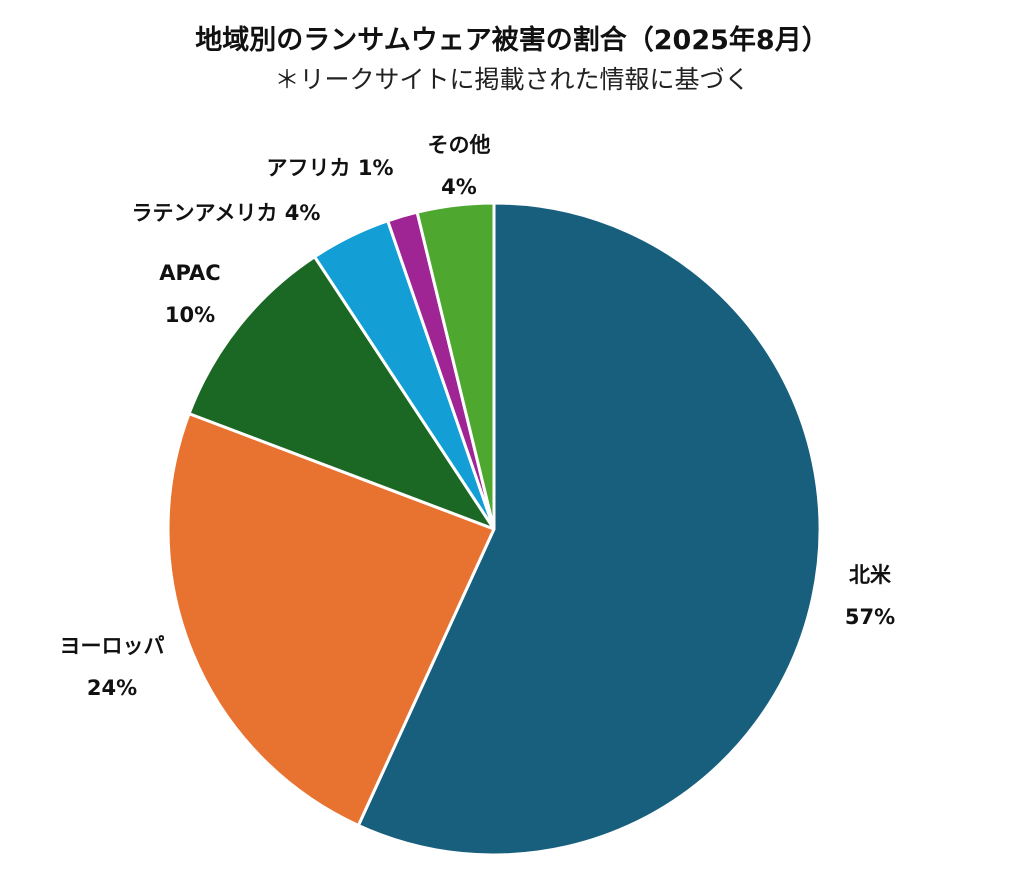 Image resolution: width=1024 pixels, height=872 pixels. Describe the element at coordinates (459, 145) in the screenshot. I see `slice-label-5: その他` at that location.